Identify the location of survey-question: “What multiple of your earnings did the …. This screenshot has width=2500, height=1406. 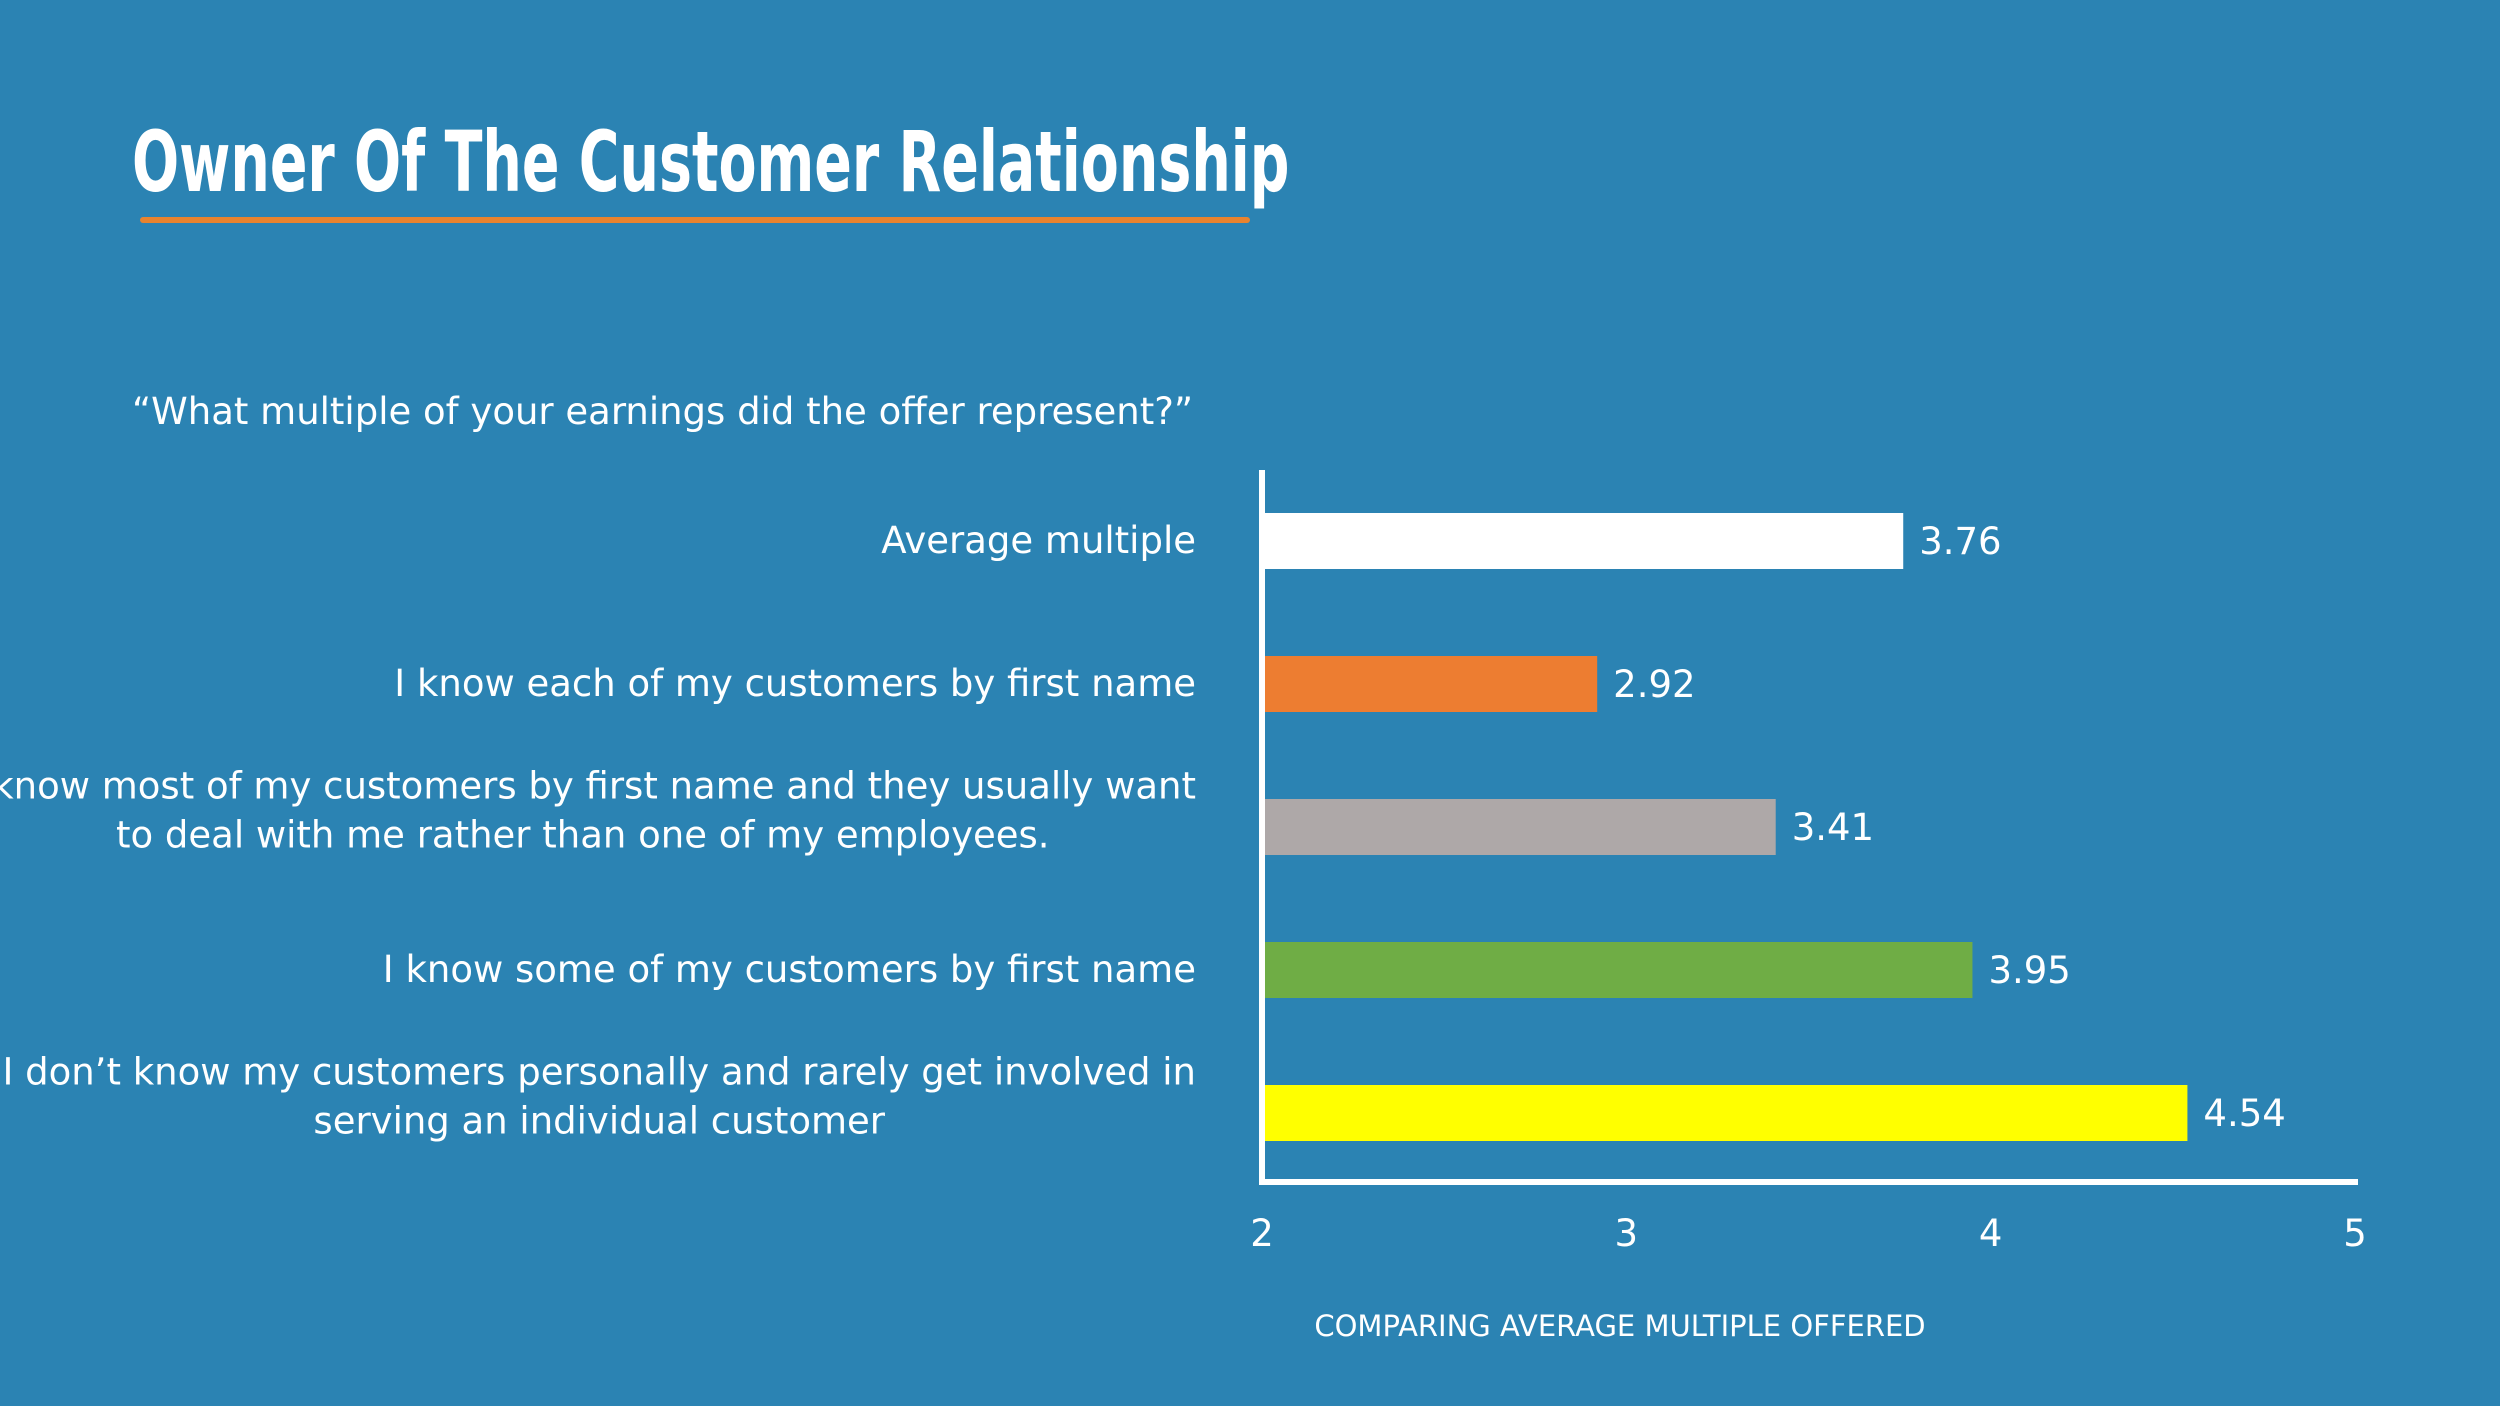
(663, 411).